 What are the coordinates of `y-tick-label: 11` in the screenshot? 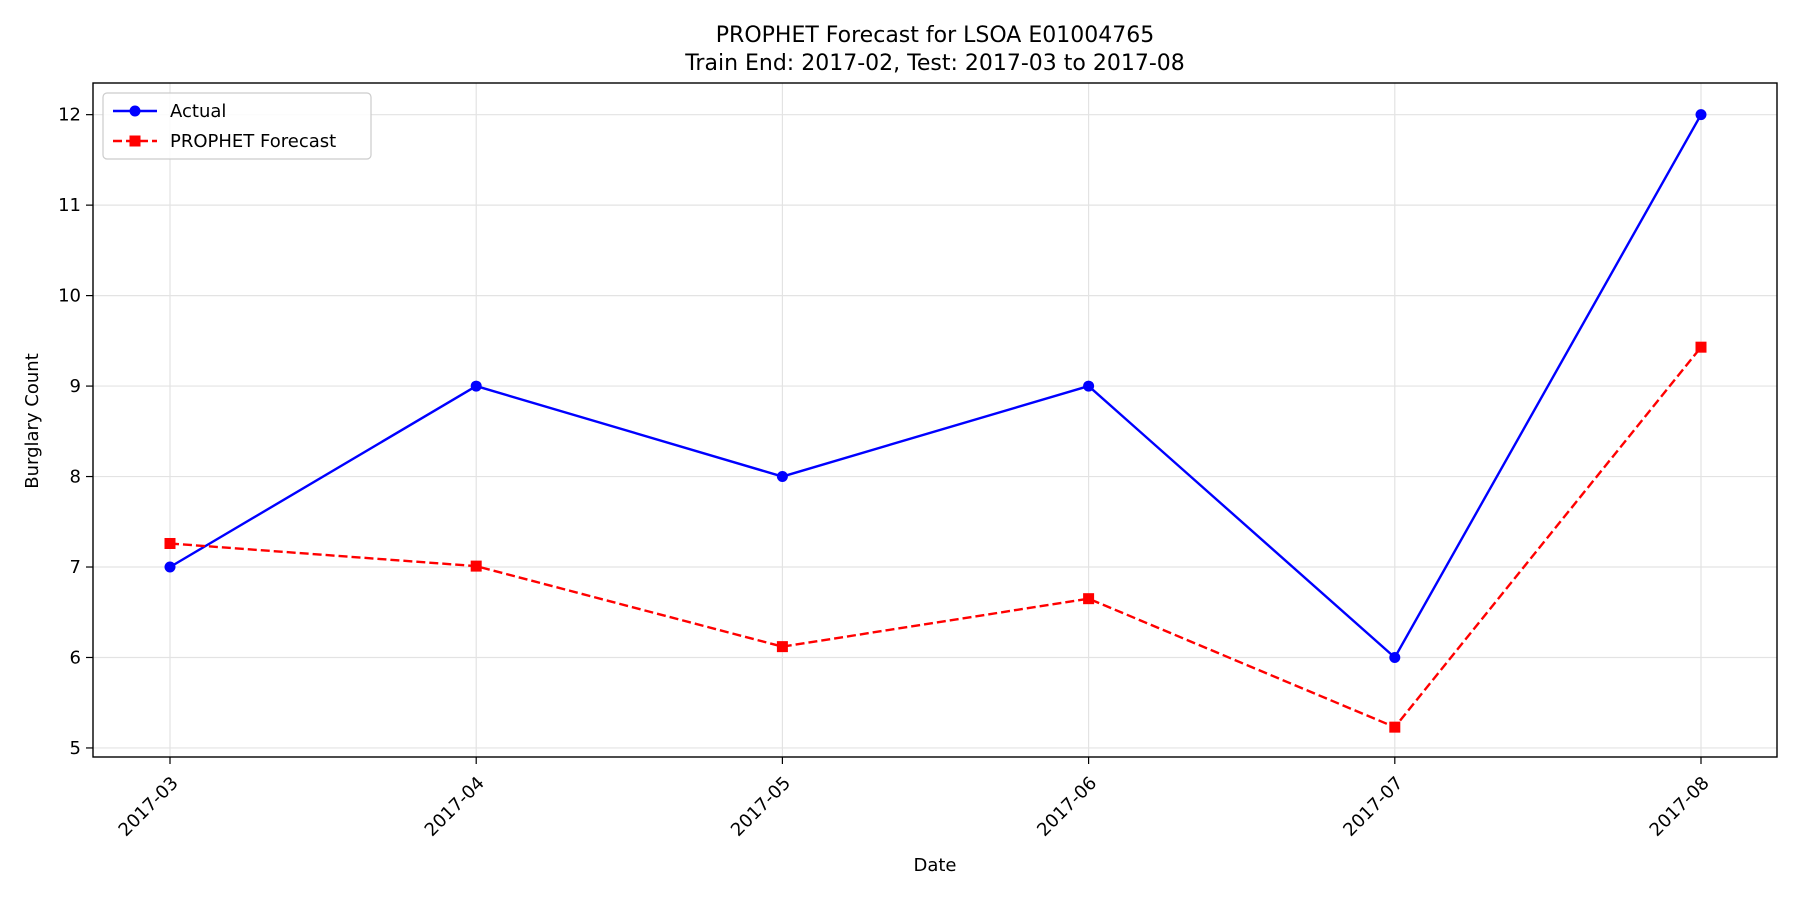 It's located at (69, 205).